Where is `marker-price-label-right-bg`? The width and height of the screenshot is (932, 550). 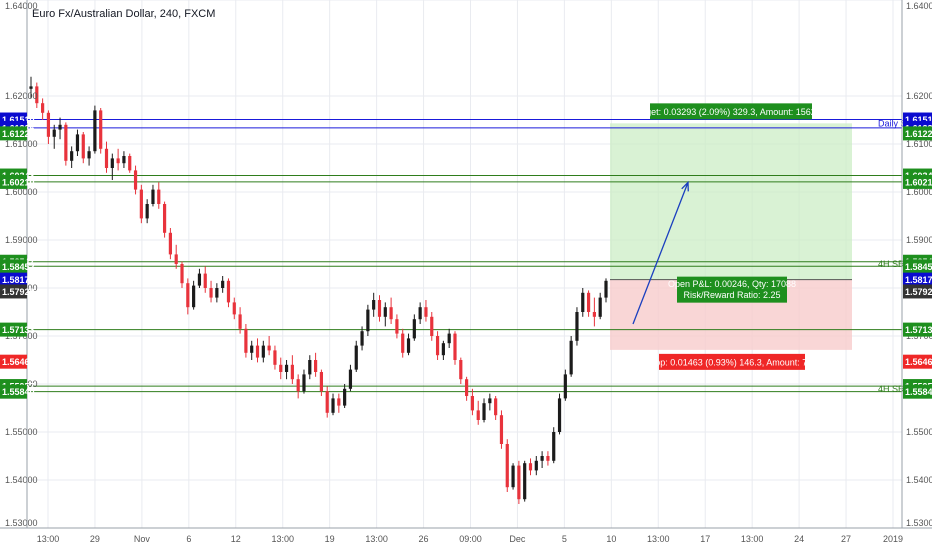
marker-price-label-right-bg is located at coordinates (917, 291).